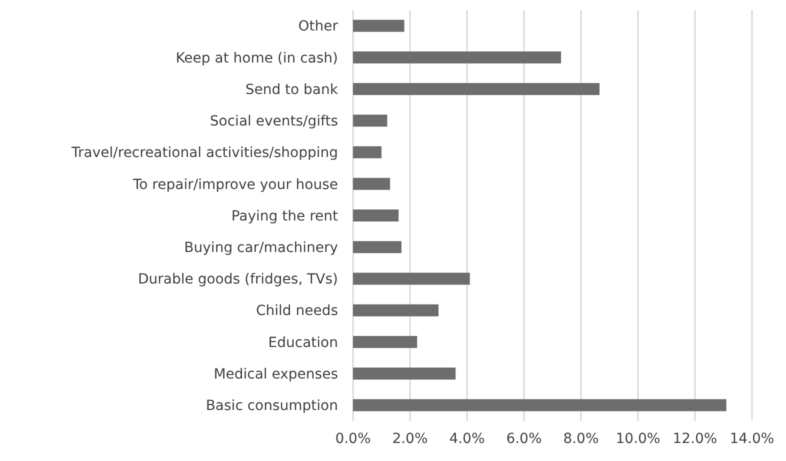 The height and width of the screenshot is (461, 786). I want to click on x-tick-label: 14.0%, so click(752, 439).